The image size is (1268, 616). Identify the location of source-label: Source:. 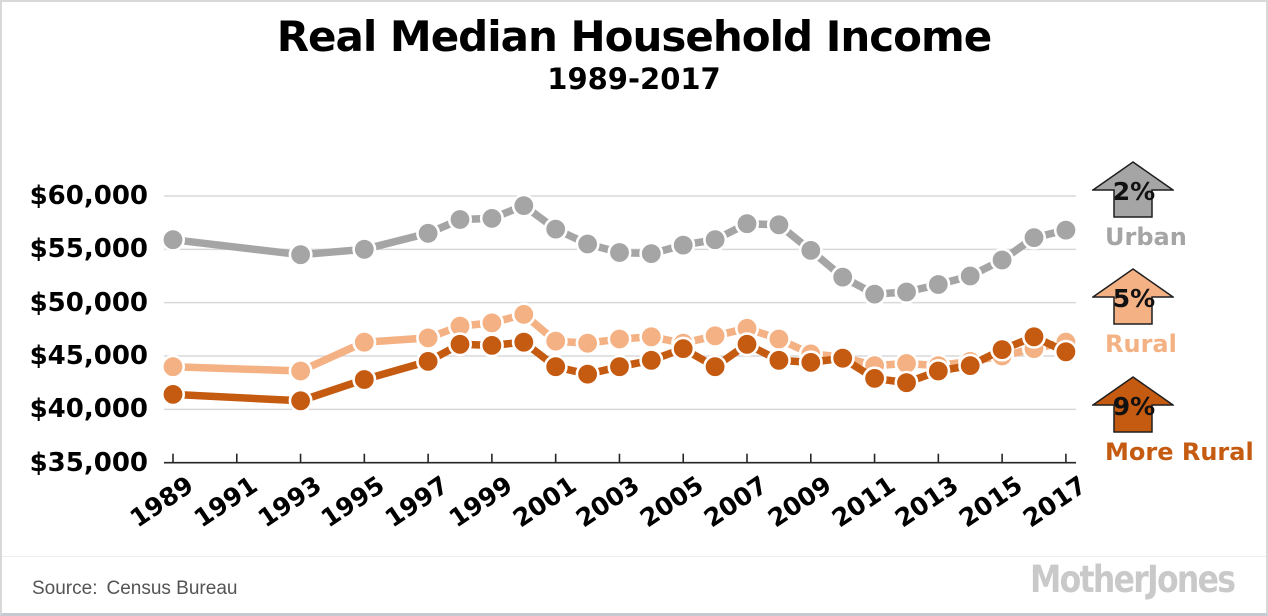
(65, 588).